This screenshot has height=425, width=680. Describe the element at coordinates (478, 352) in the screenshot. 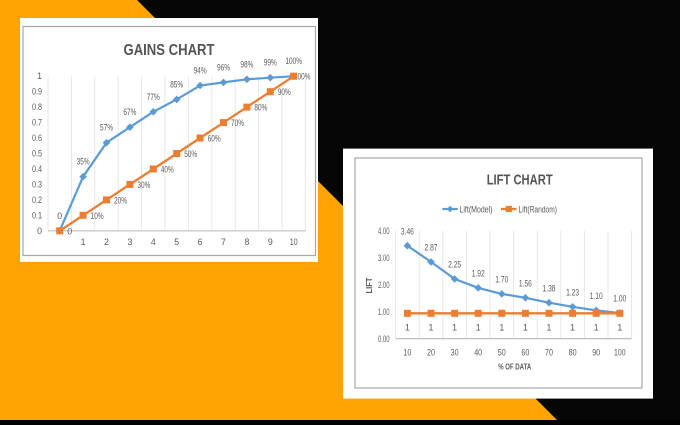

I see `svg-text: 40` at that location.